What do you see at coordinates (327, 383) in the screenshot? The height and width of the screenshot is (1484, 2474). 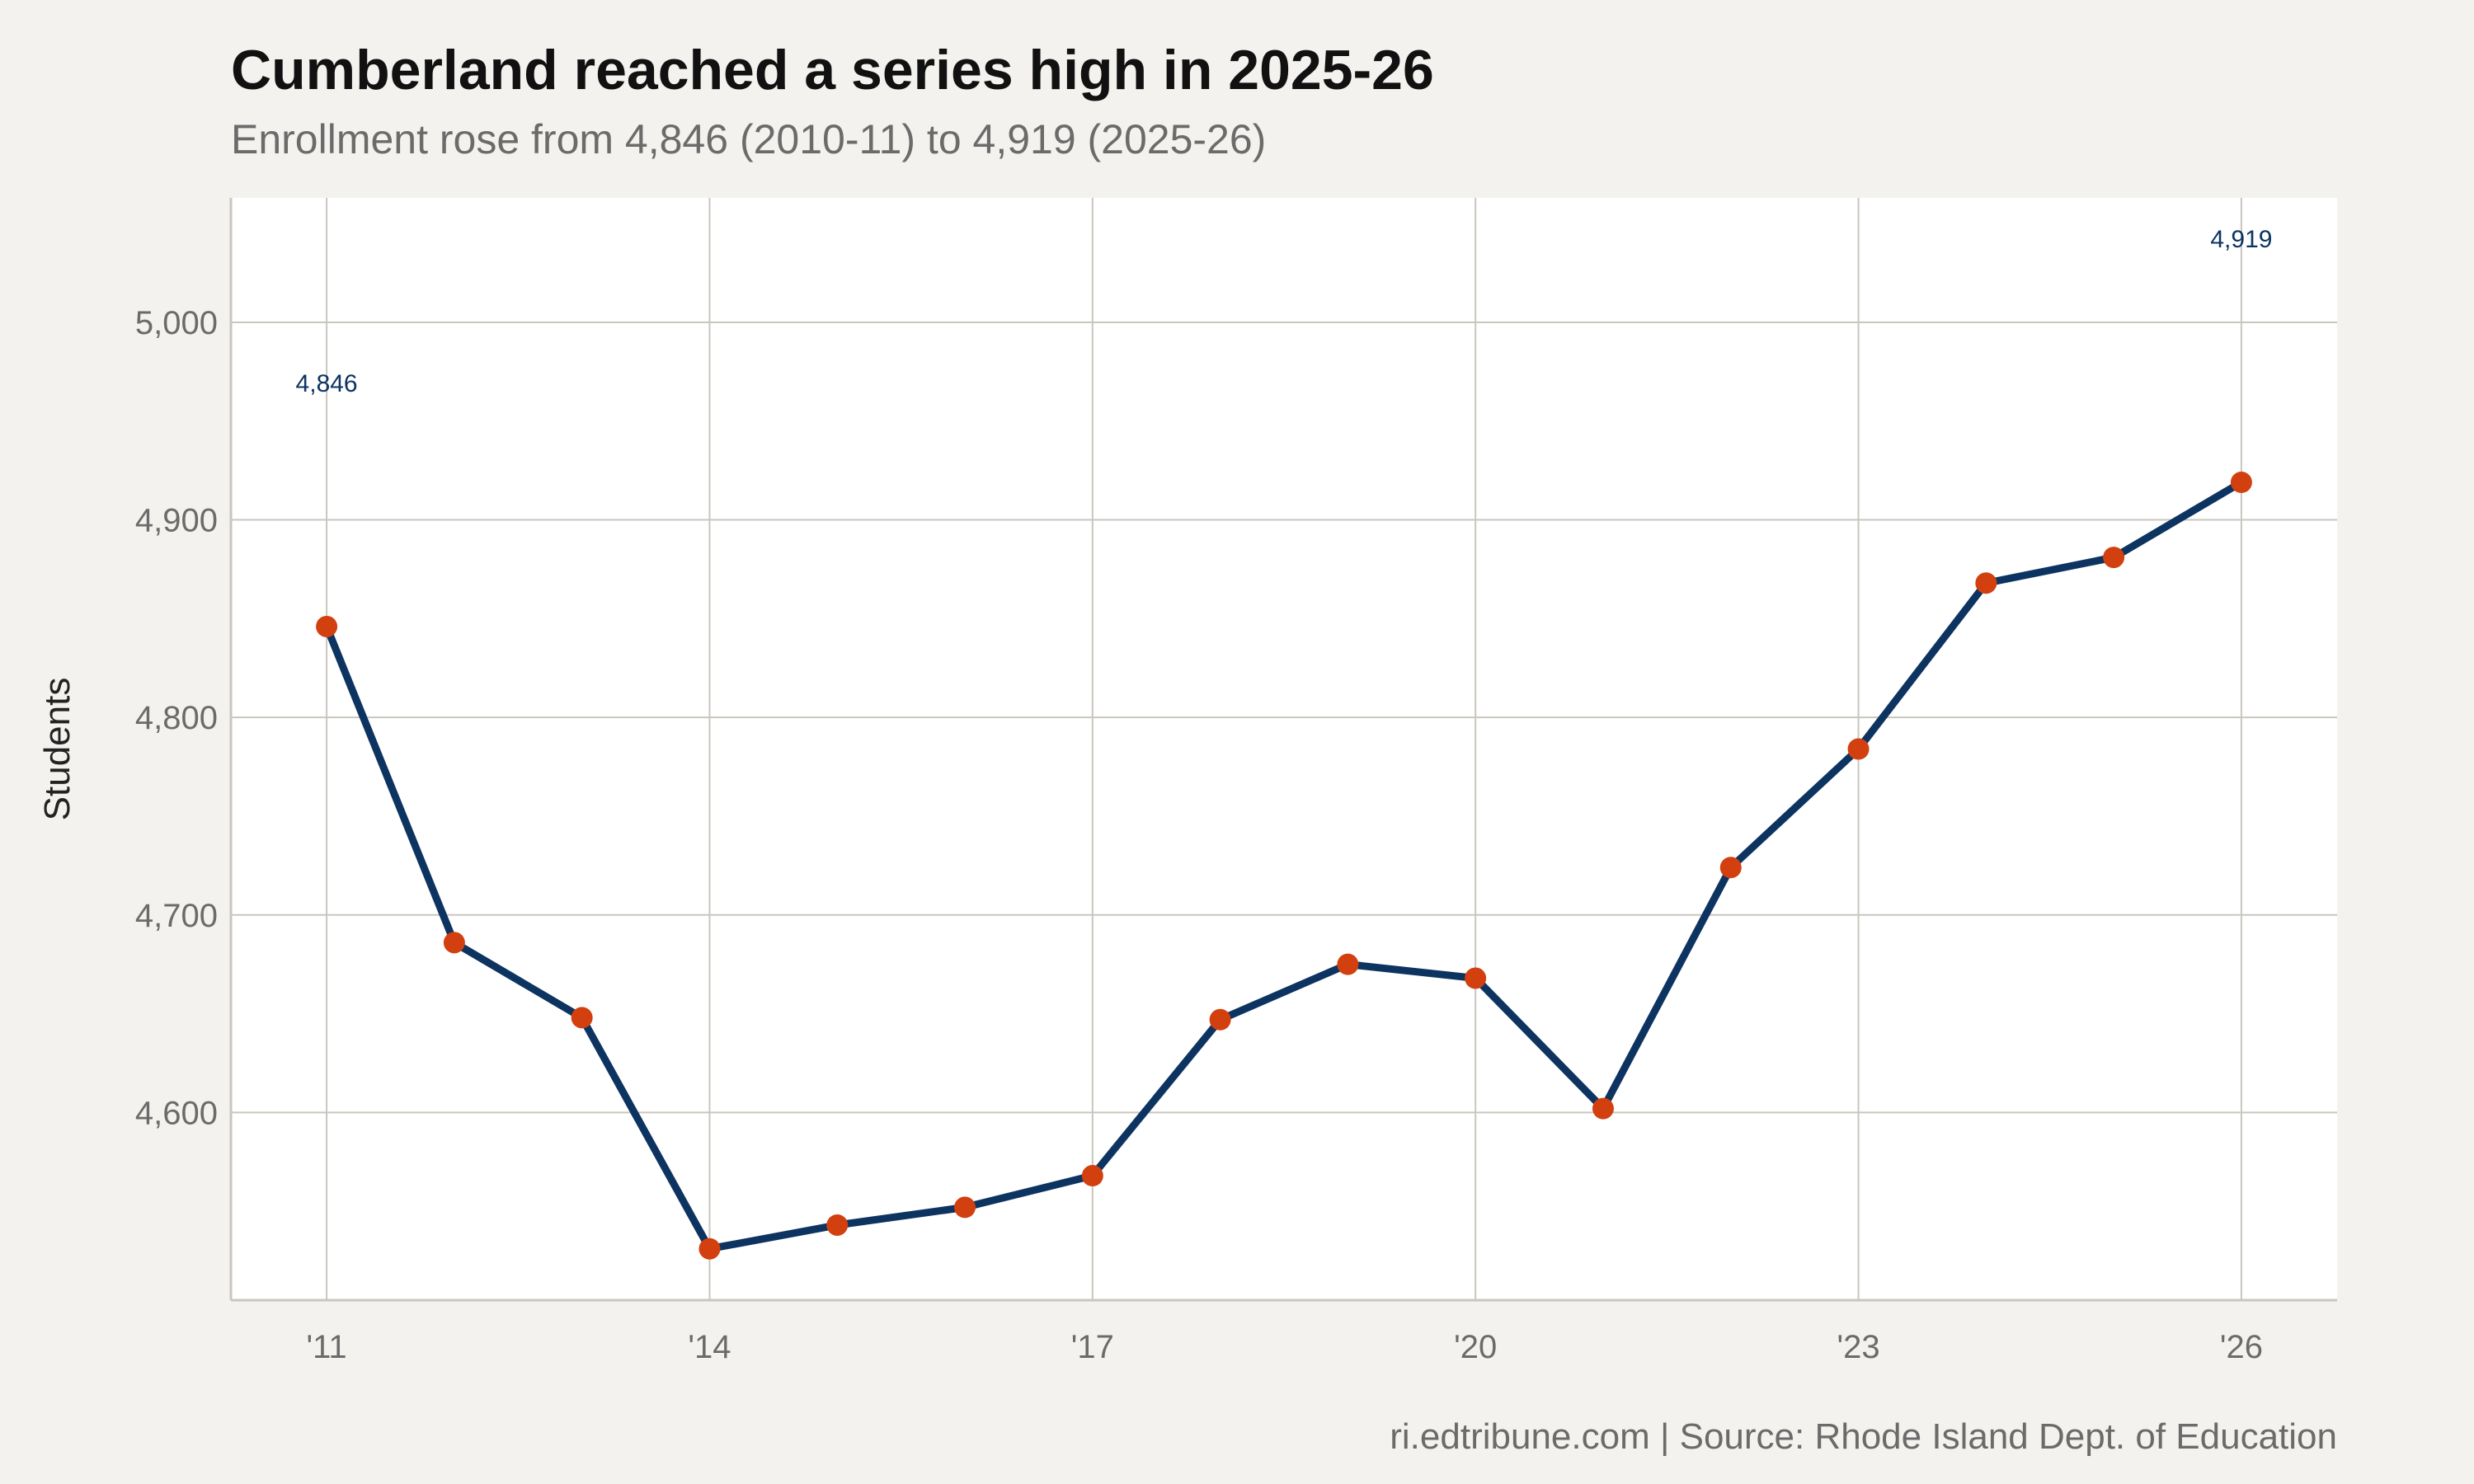 I see `data-label: 4,846` at bounding box center [327, 383].